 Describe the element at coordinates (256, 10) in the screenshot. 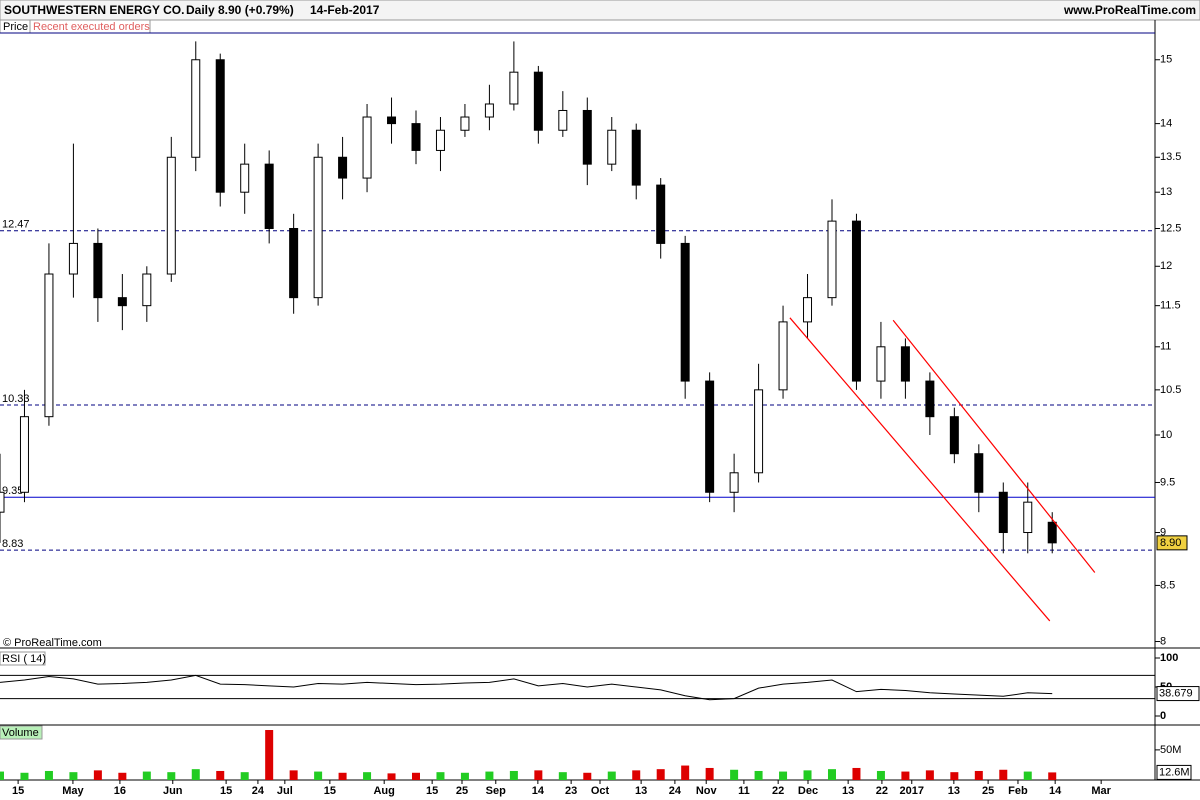

I see `quote: 8.90 (+0.79%)` at that location.